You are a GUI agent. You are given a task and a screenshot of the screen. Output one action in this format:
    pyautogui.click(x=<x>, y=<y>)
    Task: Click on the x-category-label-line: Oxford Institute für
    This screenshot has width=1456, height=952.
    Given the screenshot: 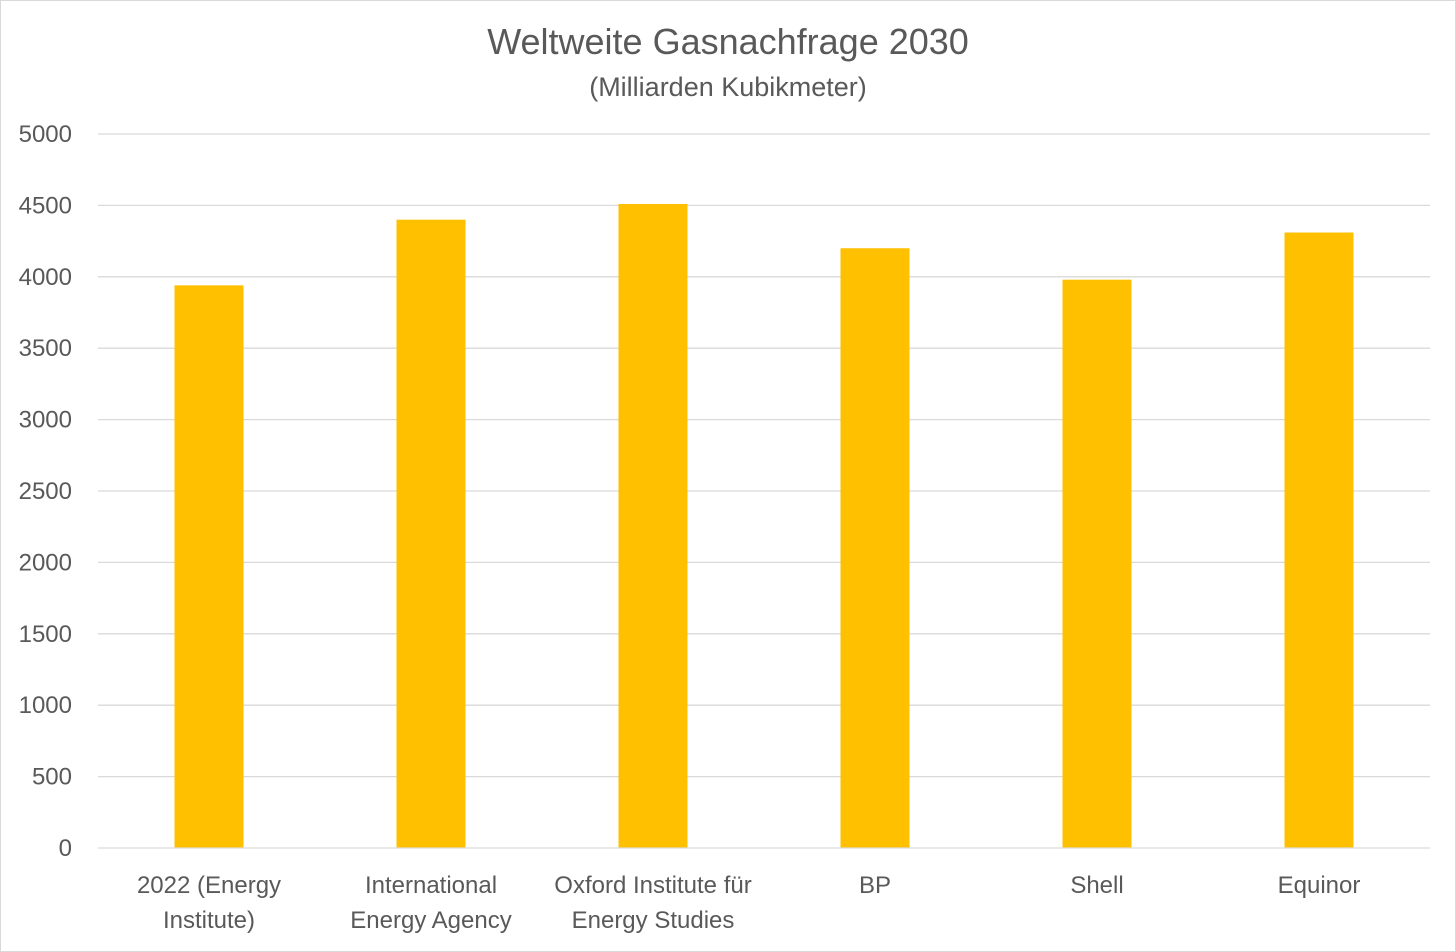 What is the action you would take?
    pyautogui.click(x=652, y=885)
    